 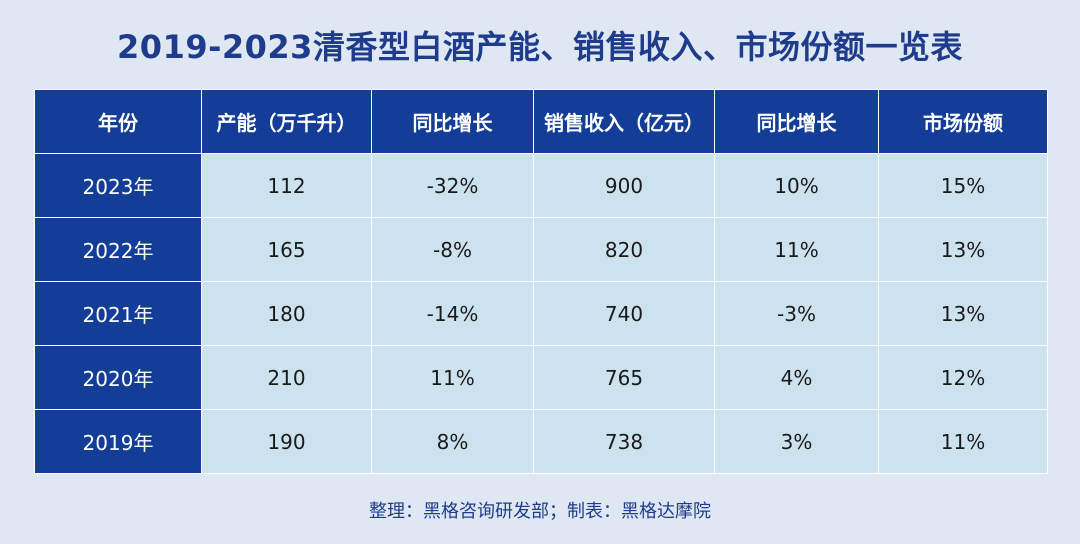 I want to click on header-market-share: 市场份额, so click(x=963, y=121).